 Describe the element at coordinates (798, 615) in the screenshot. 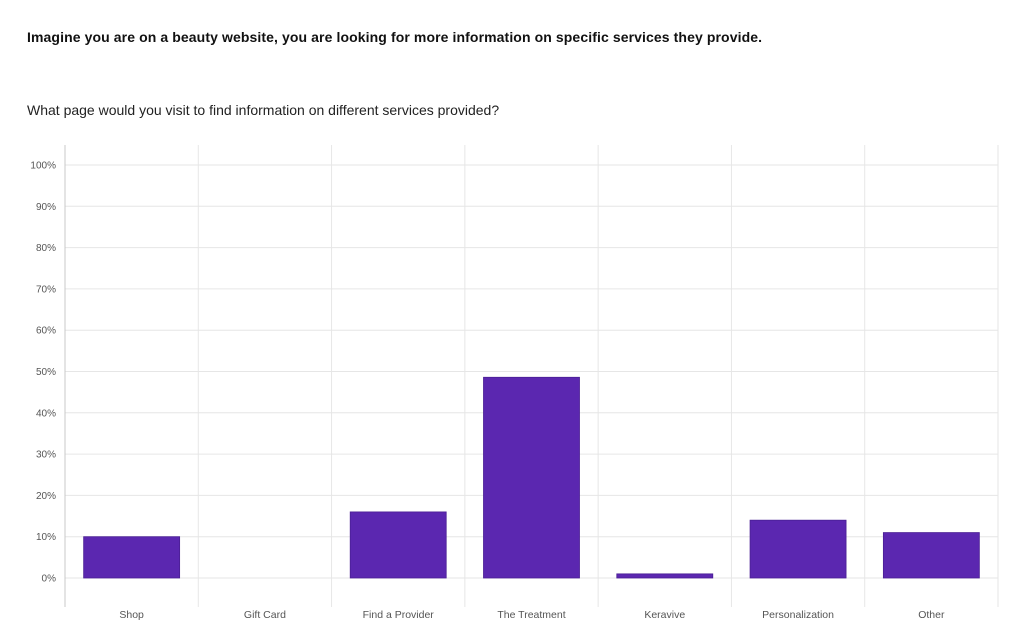

I see `x-category-label: Personalization` at that location.